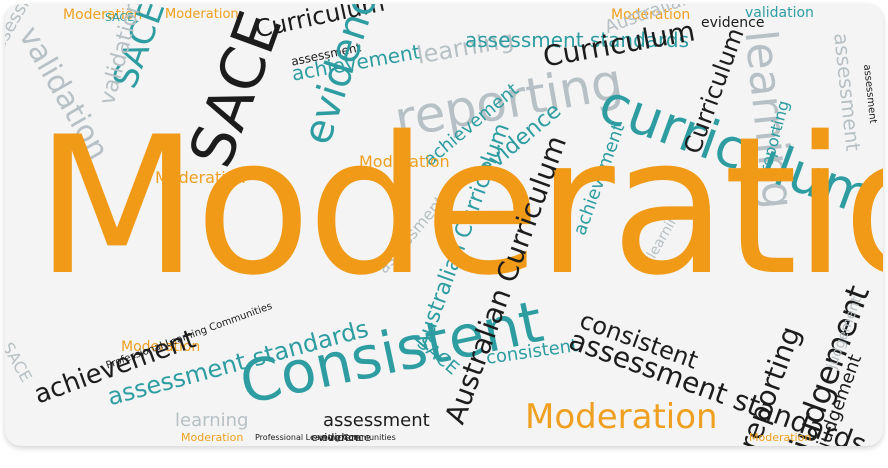  What do you see at coordinates (212, 420) in the screenshot?
I see `word: learning` at bounding box center [212, 420].